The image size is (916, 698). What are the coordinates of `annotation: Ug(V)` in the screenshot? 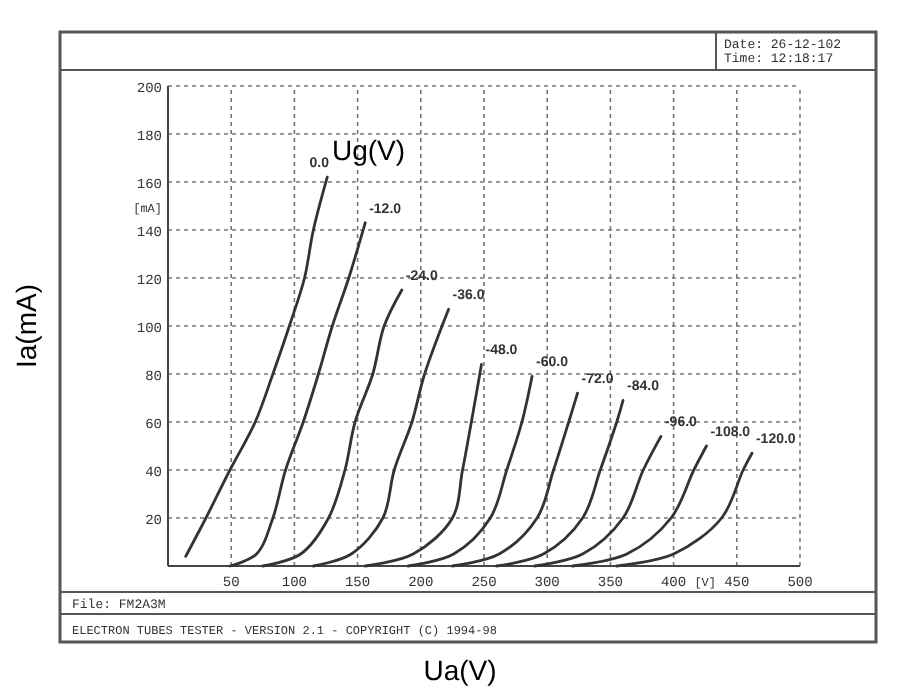 It's located at (369, 150).